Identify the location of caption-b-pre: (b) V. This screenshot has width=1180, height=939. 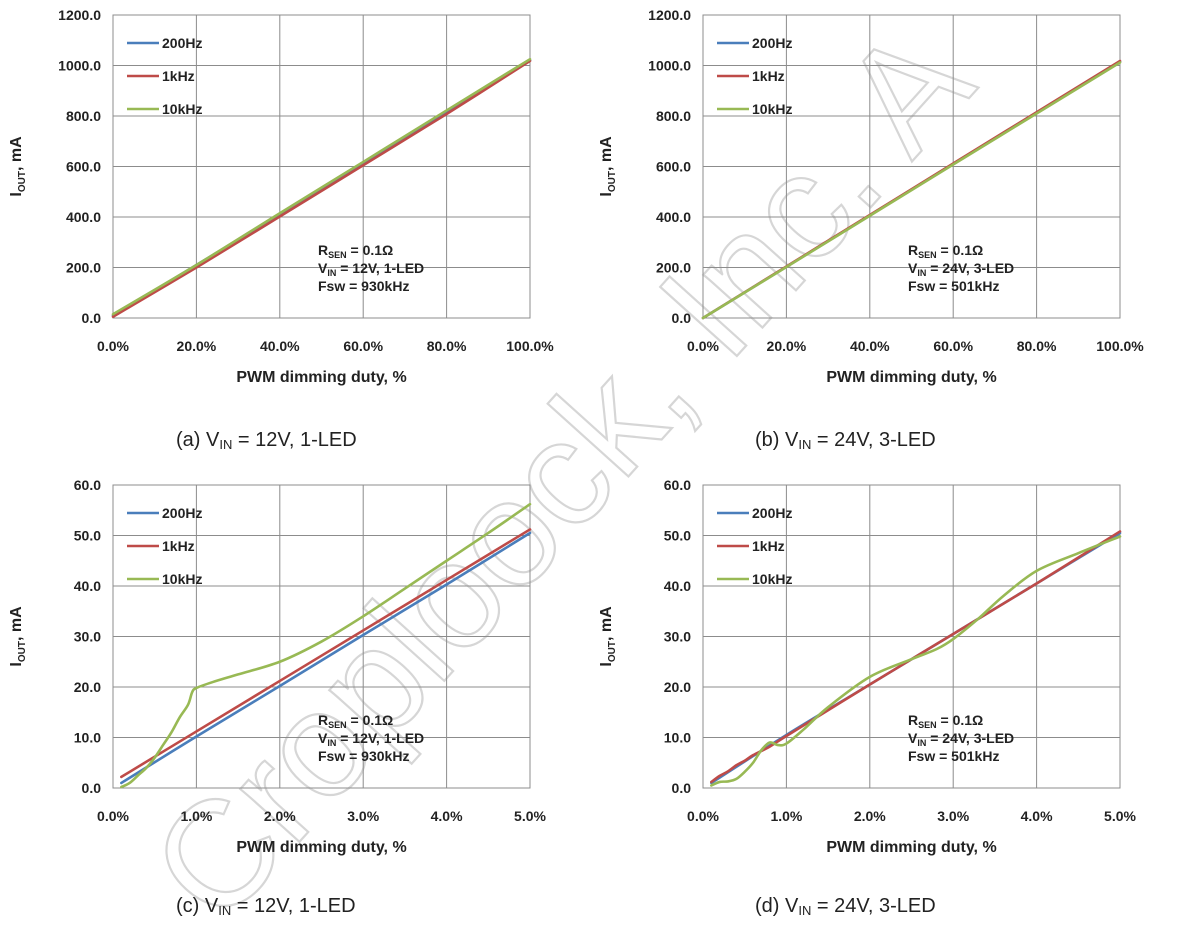
(777, 440).